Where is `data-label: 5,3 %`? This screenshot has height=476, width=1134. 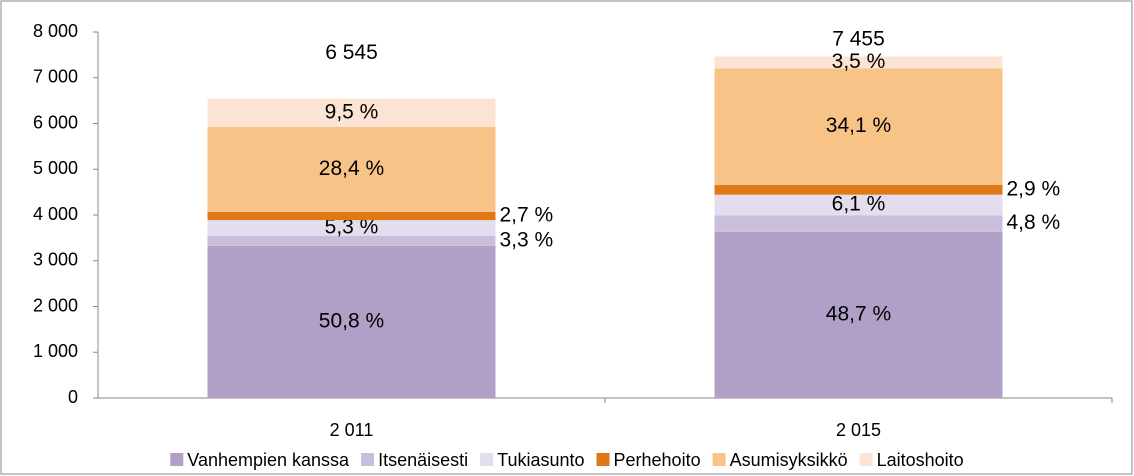
data-label: 5,3 % is located at coordinates (352, 227).